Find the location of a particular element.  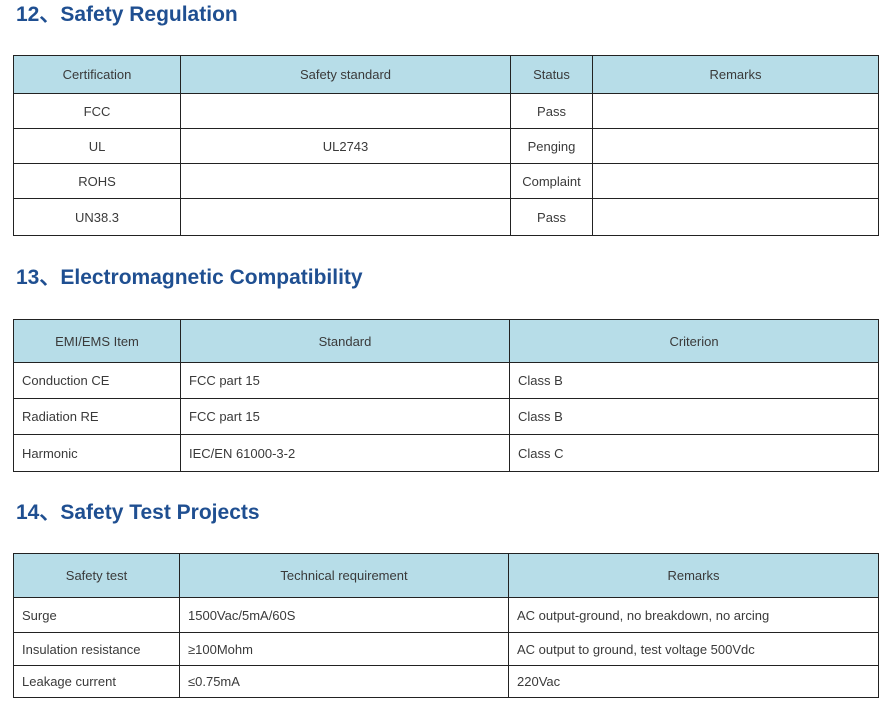

table-cell: IEC/EN 61000-3-2 is located at coordinates (345, 453).